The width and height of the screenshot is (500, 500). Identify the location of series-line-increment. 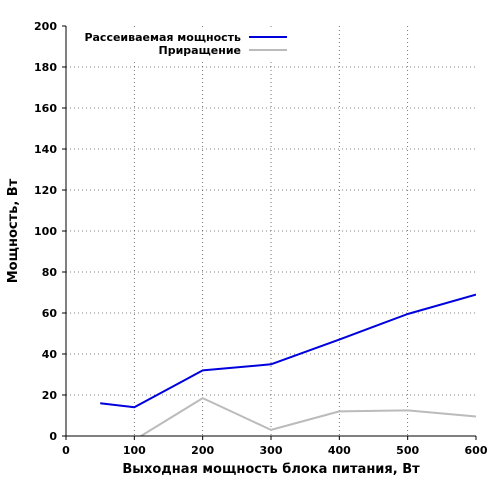
(307, 416).